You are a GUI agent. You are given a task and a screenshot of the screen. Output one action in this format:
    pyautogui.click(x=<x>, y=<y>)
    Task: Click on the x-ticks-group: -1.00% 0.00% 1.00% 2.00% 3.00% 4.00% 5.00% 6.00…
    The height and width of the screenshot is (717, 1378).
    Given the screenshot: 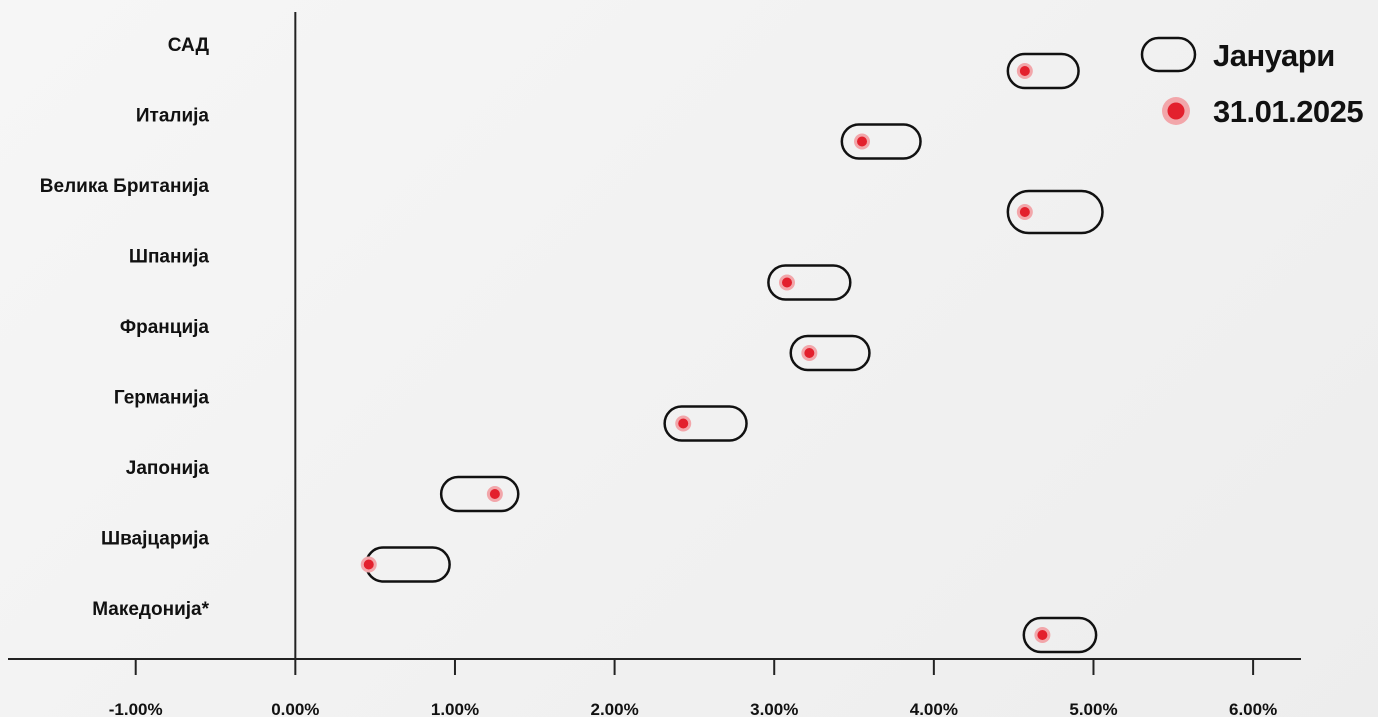 What is the action you would take?
    pyautogui.click(x=693, y=688)
    